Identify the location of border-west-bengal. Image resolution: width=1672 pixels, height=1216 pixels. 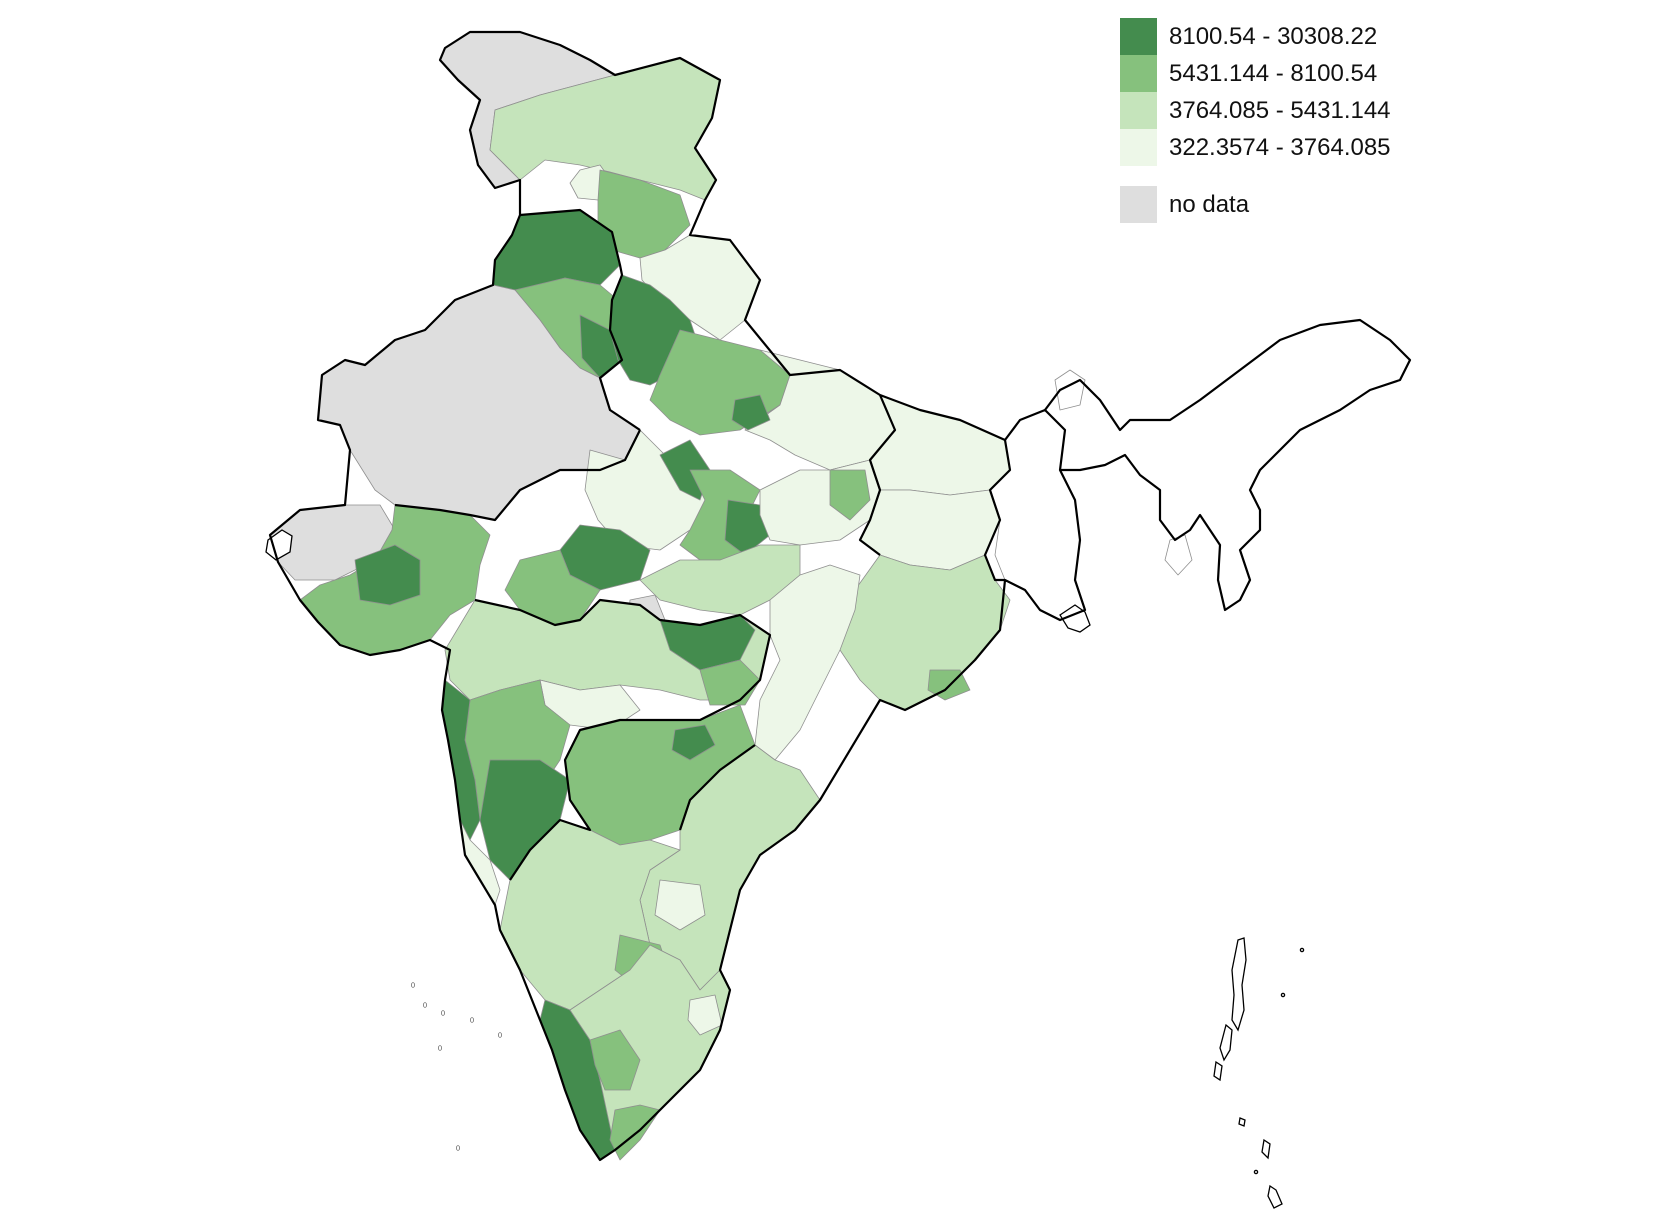
(997, 510).